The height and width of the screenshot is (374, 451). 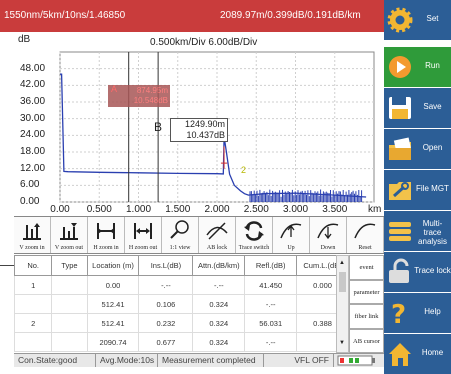 I want to click on x-tick-label: 3.500, so click(x=335, y=209).